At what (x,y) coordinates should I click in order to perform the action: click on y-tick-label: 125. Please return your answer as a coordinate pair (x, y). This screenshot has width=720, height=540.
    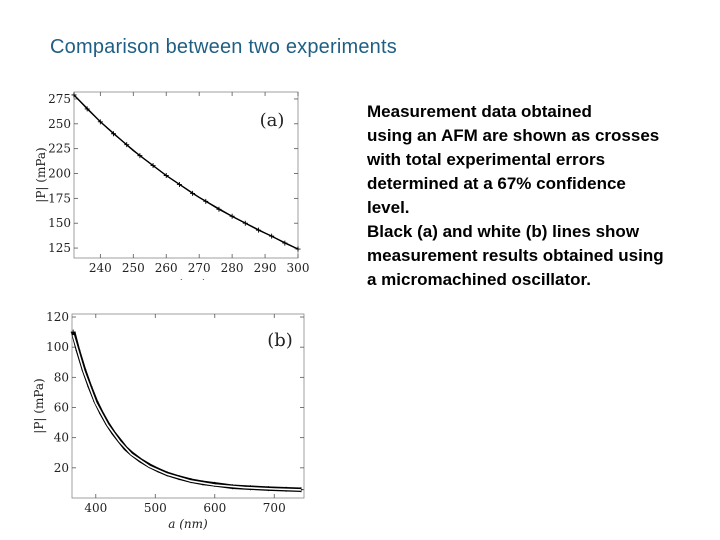
    Looking at the image, I should click on (59, 248).